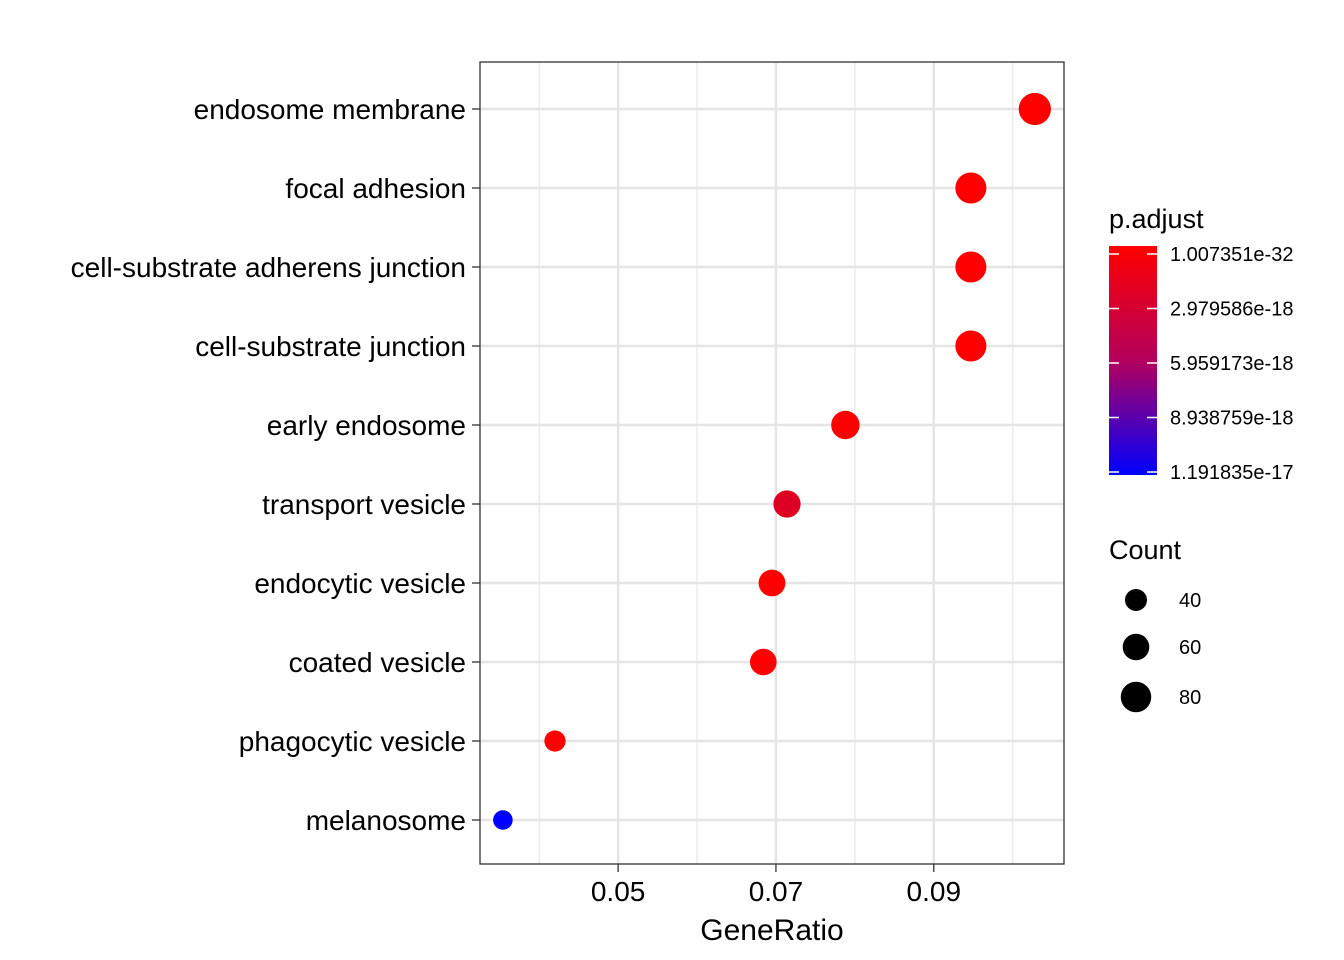  What do you see at coordinates (330, 109) in the screenshot?
I see `y-tick-label: endosome membrane` at bounding box center [330, 109].